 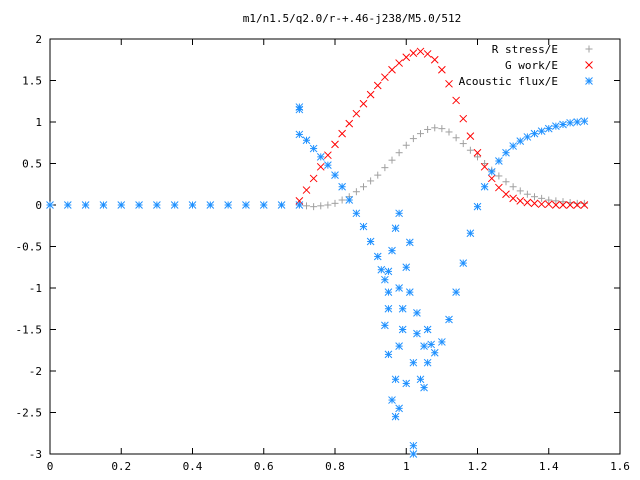 I want to click on legend-label: G work/E, so click(x=531, y=65).